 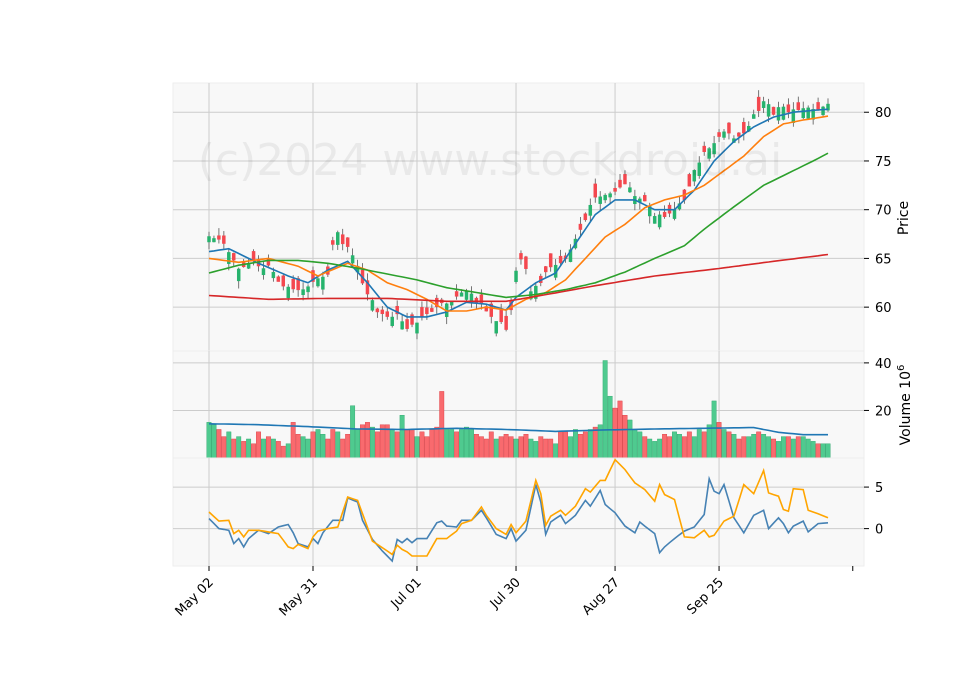 What do you see at coordinates (601, 596) in the screenshot?
I see `x-tick-label: Aug 27` at bounding box center [601, 596].